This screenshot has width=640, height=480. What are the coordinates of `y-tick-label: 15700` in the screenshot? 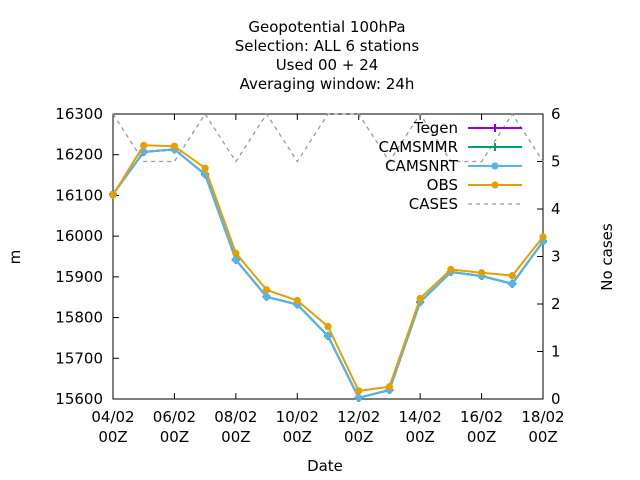 It's located at (79, 358).